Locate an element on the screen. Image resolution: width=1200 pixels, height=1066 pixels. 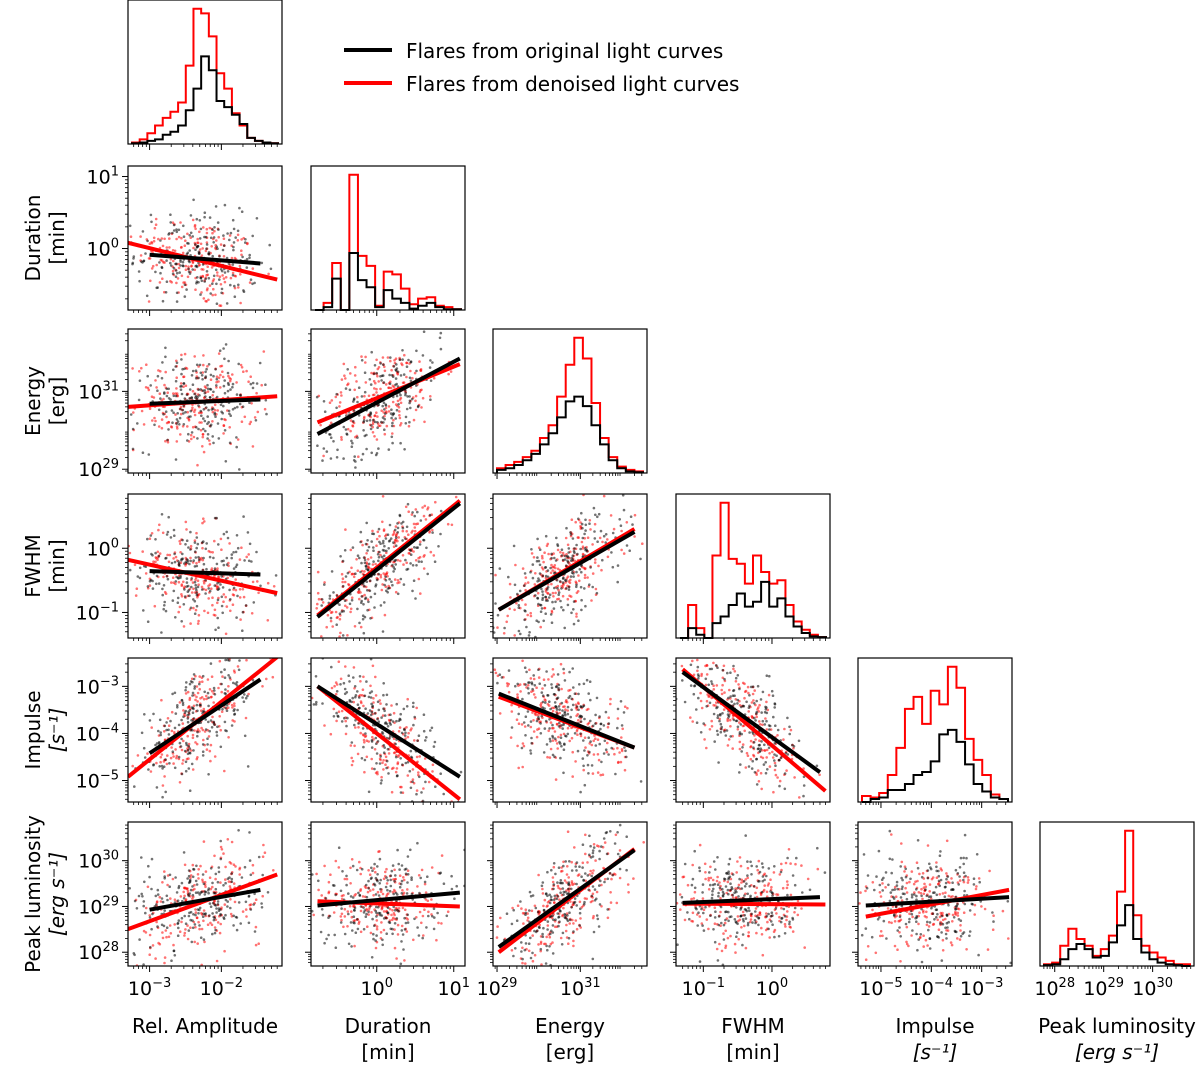
histogram-denoised is located at coordinates (935, 733).